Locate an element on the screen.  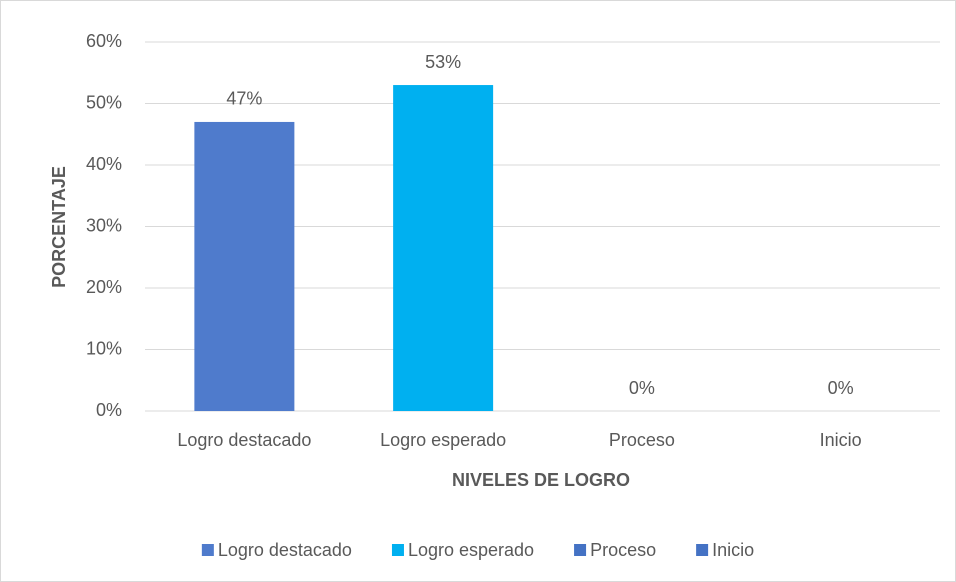
legend-label: Inicio is located at coordinates (733, 550).